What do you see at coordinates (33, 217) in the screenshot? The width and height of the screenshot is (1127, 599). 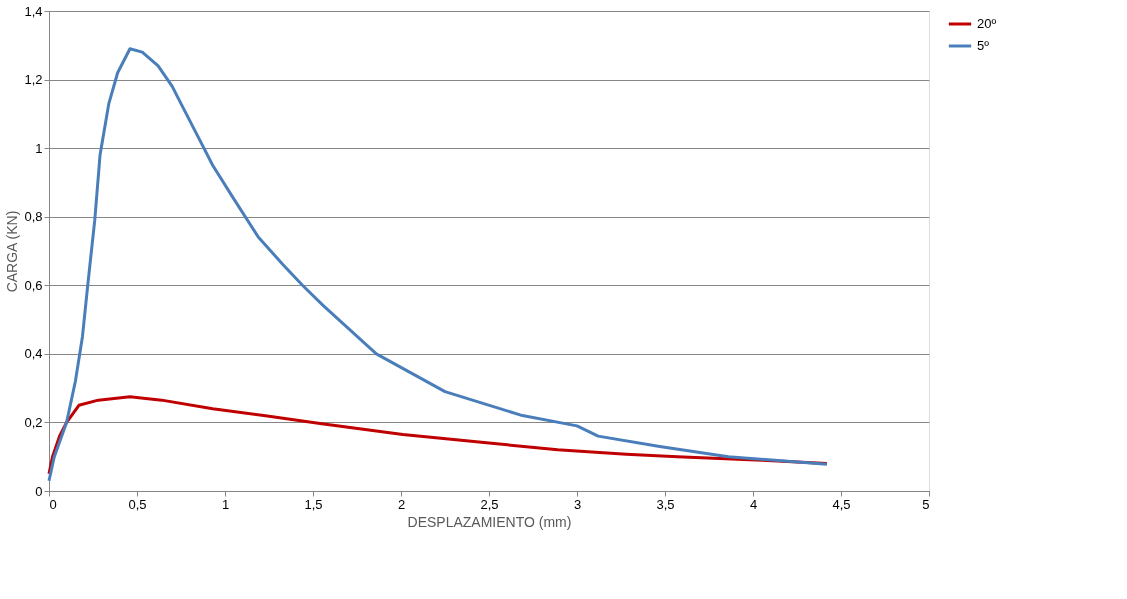 I see `y-tick-label: 0,8` at bounding box center [33, 217].